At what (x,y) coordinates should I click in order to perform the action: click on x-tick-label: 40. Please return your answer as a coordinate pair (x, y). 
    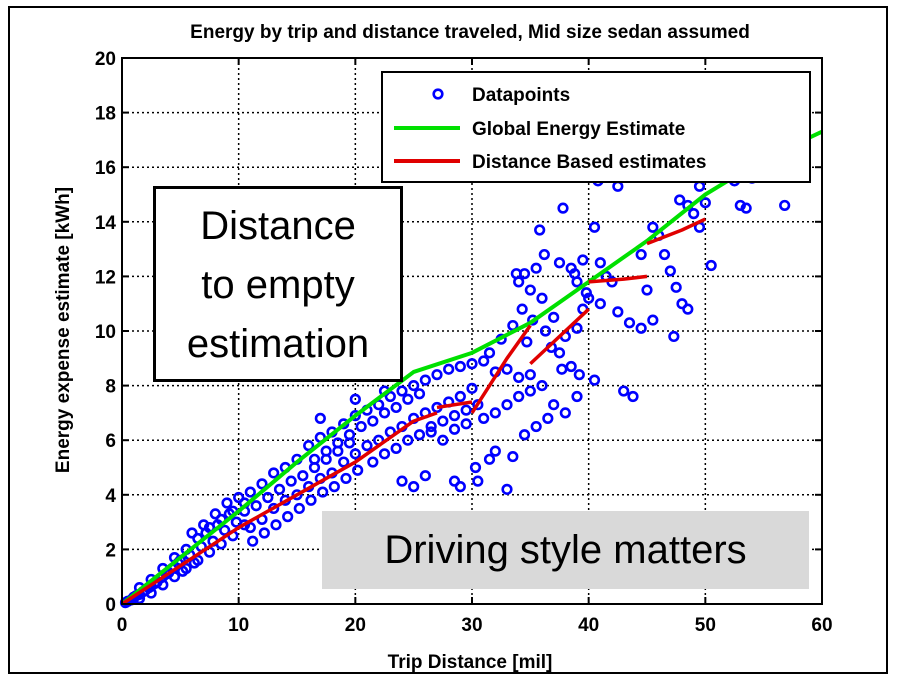
    Looking at the image, I should click on (588, 625).